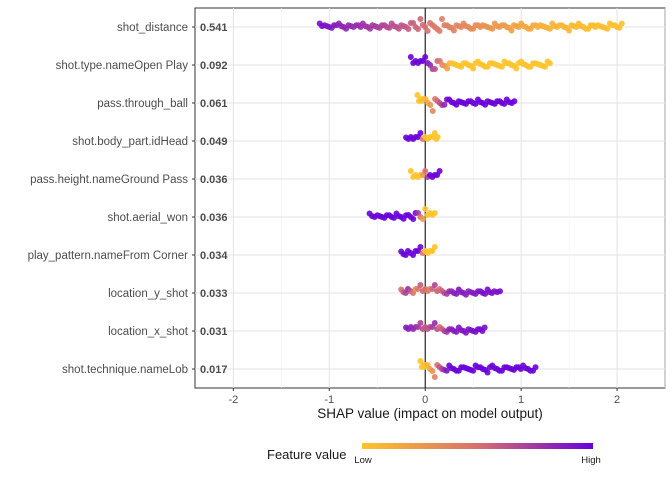  I want to click on importance-label: 0.061, so click(214, 104).